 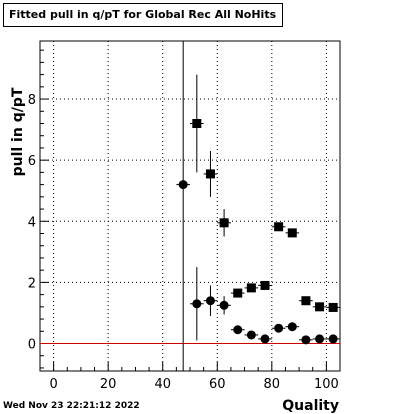 What do you see at coordinates (53, 384) in the screenshot?
I see `x-tick-label: 0` at bounding box center [53, 384].